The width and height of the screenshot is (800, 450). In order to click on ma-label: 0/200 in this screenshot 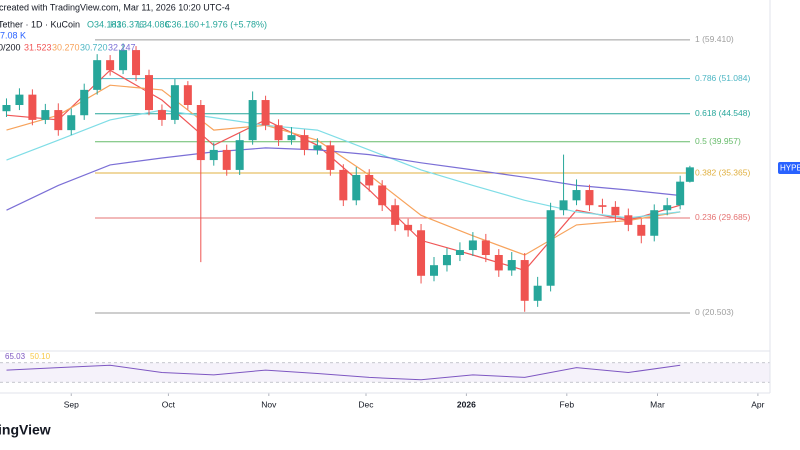, I will do `click(10, 47)`.